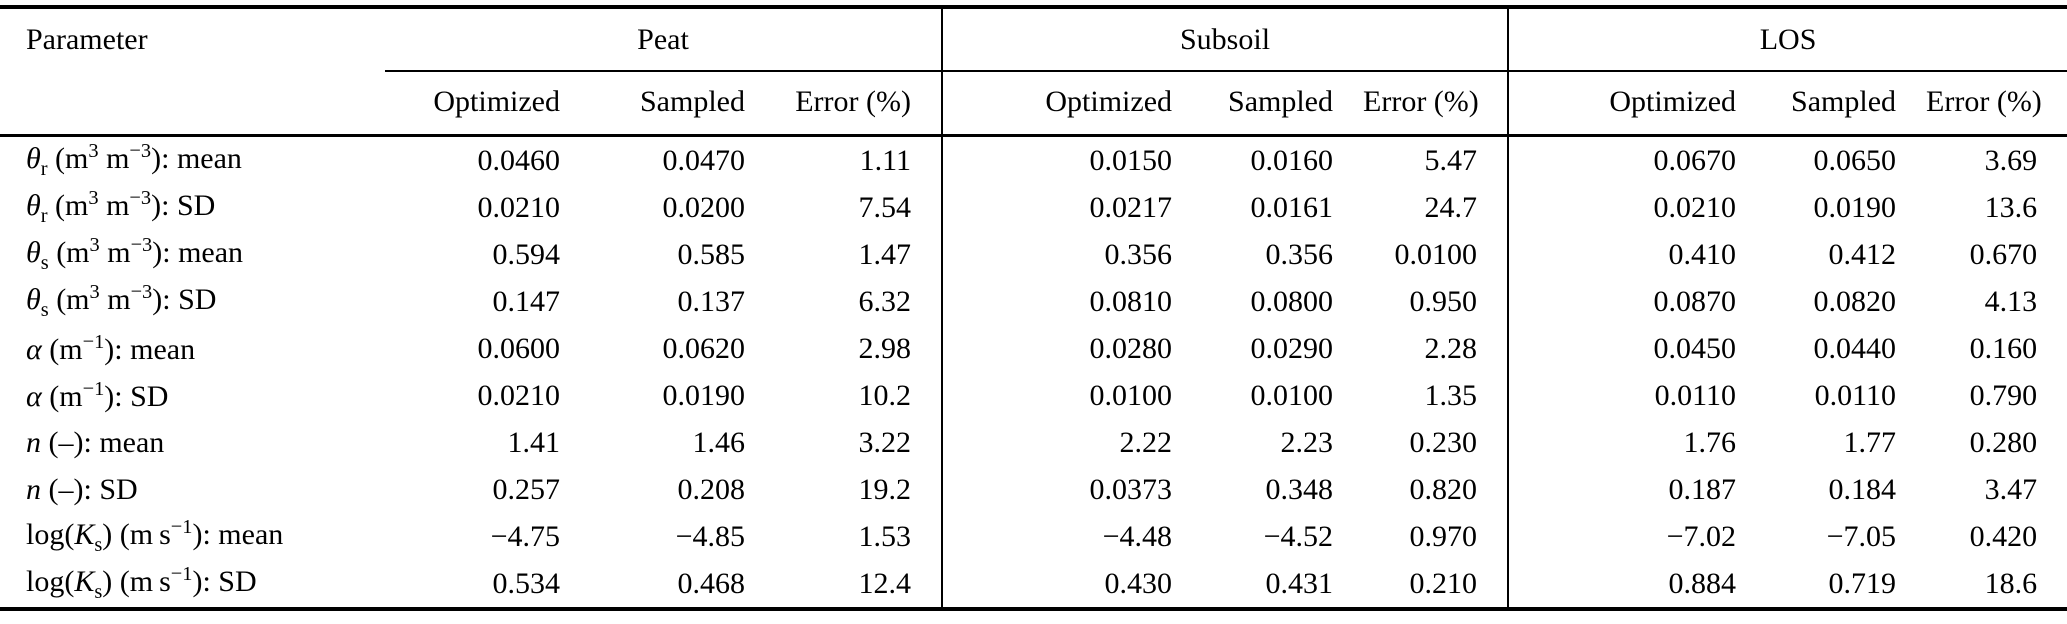 The height and width of the screenshot is (624, 2067). What do you see at coordinates (134, 160) in the screenshot?
I see `parameter-label: θr (m3 m−3): mean` at bounding box center [134, 160].